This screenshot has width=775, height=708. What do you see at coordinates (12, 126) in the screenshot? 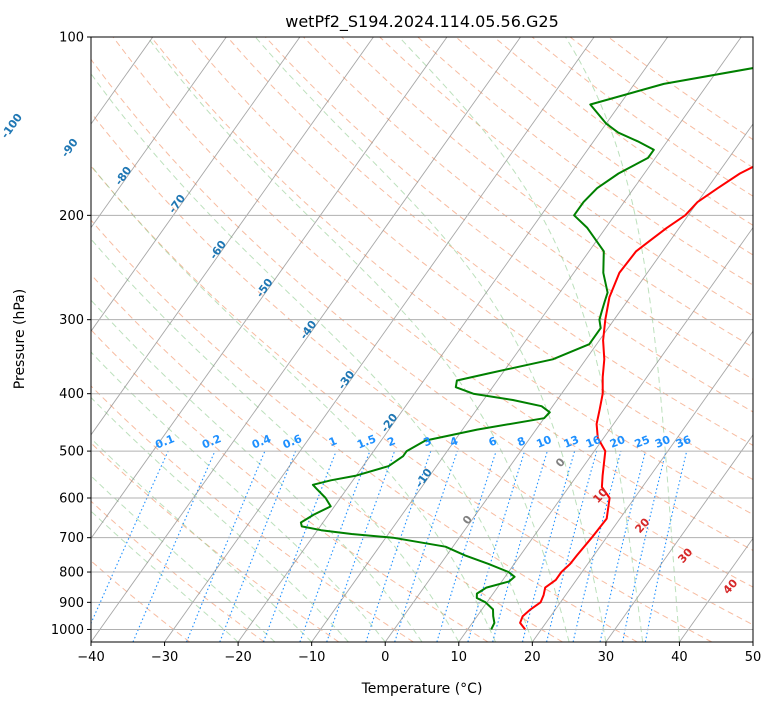
I see `isotherm-label: -100` at bounding box center [12, 126].